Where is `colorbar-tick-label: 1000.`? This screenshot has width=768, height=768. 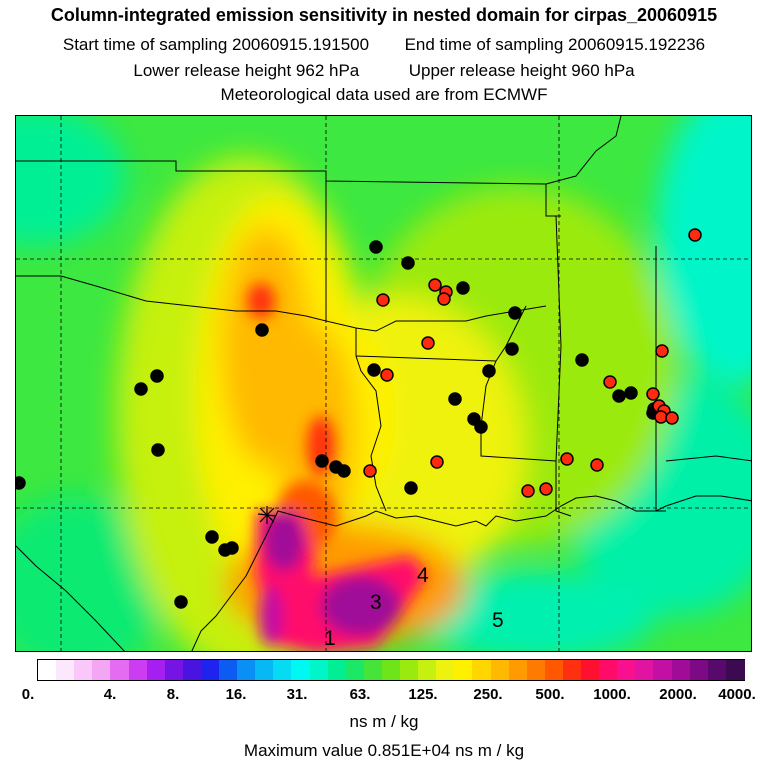
colorbar-tick-label: 1000. is located at coordinates (612, 694).